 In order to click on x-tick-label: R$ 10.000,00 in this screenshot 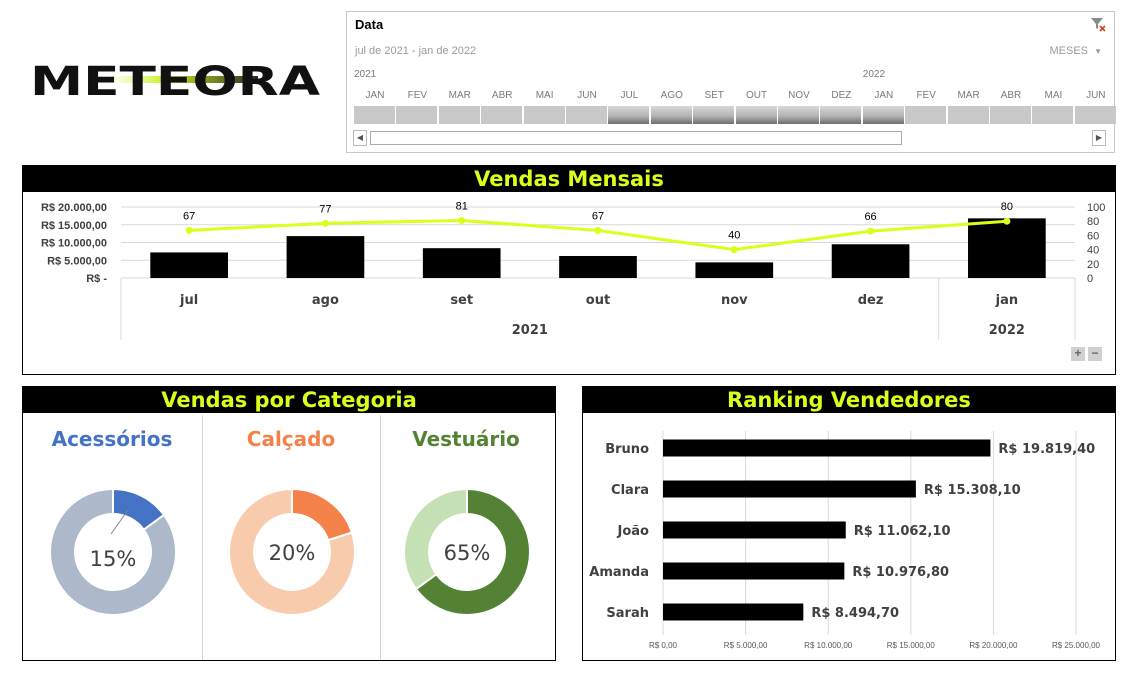, I will do `click(828, 645)`.